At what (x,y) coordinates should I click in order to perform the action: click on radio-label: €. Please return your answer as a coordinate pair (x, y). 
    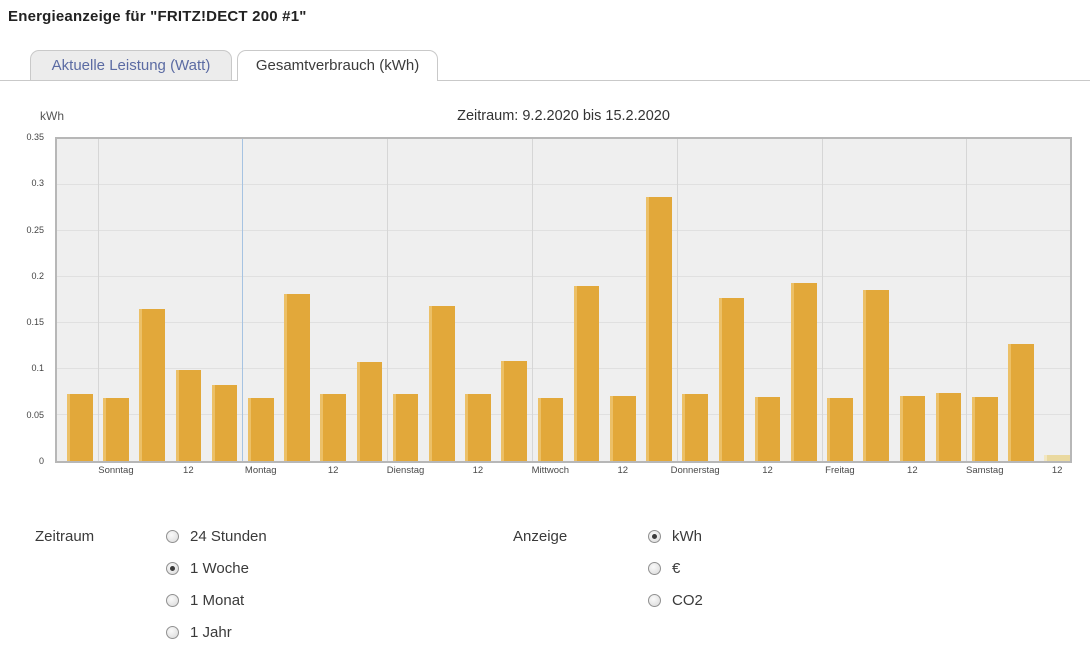
    Looking at the image, I should click on (676, 568).